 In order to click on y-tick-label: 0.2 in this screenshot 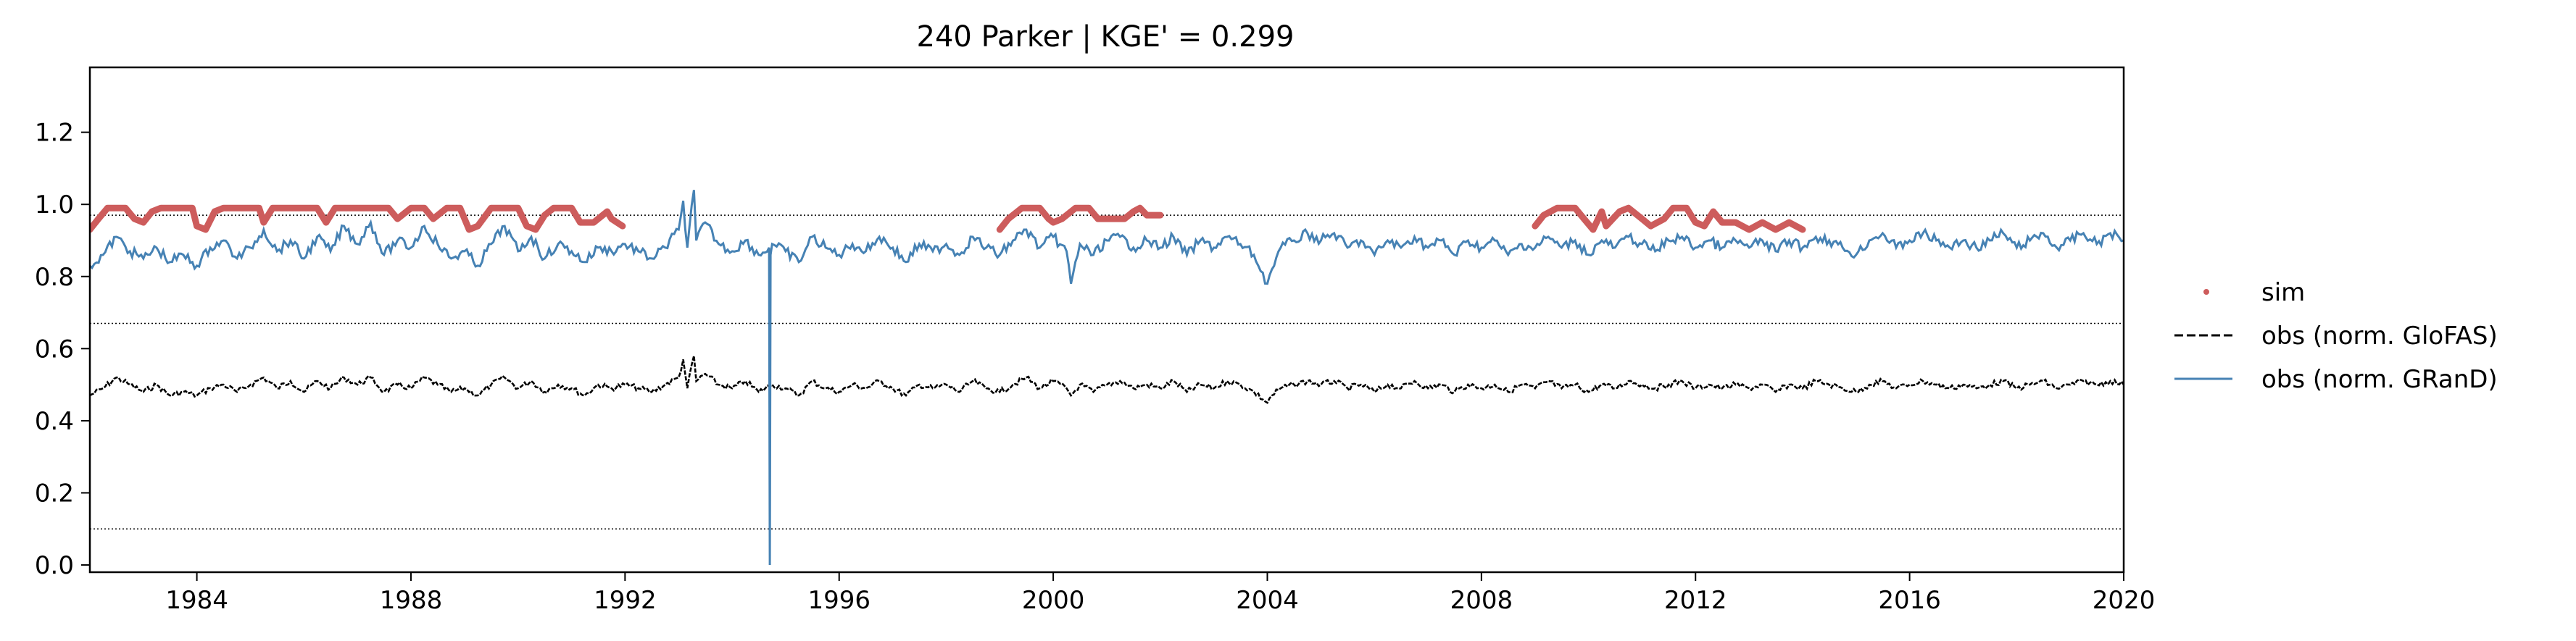, I will do `click(54, 493)`.